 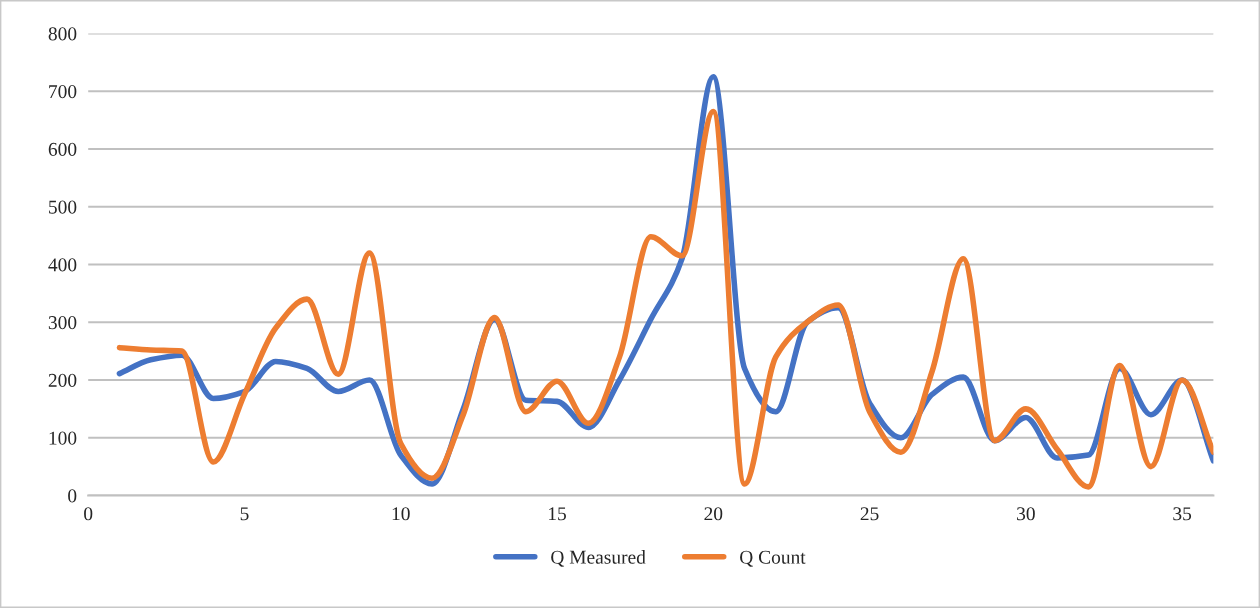 I want to click on x-tick-label: 5, so click(x=244, y=514).